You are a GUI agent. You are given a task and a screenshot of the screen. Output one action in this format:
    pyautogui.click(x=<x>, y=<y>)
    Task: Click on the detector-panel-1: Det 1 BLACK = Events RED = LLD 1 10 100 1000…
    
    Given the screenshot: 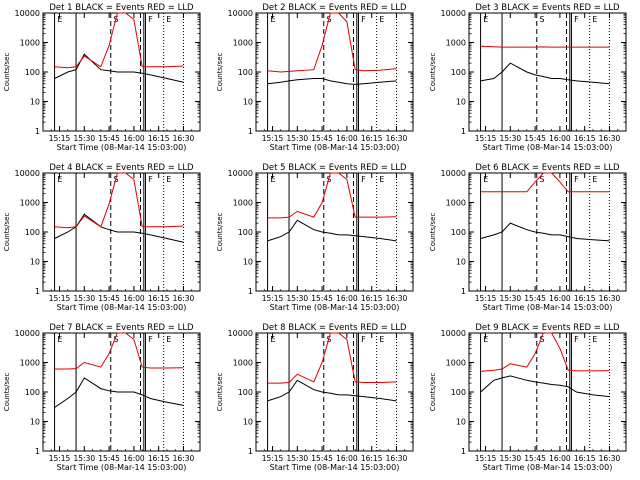 What is the action you would take?
    pyautogui.click(x=102, y=77)
    